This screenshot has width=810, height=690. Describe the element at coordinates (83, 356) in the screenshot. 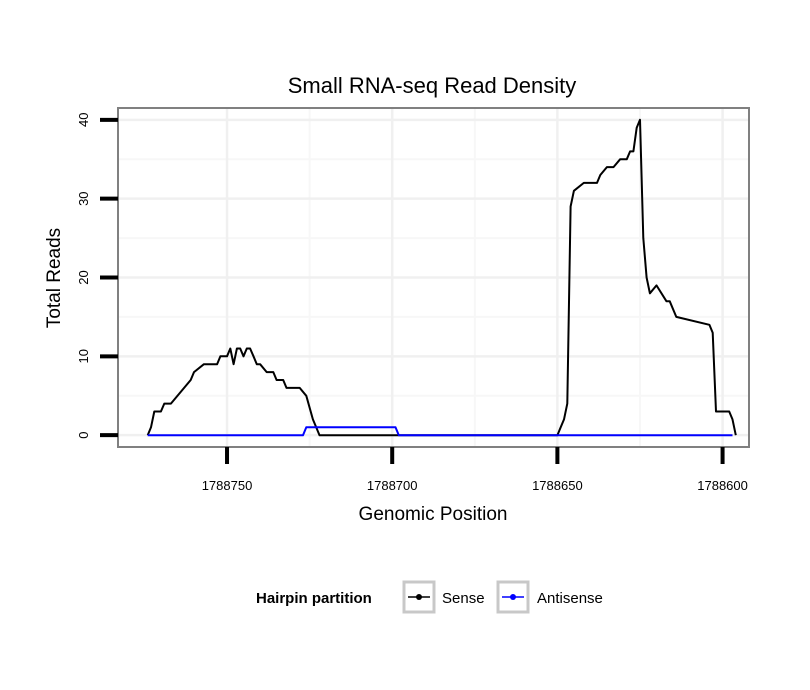

I see `y-tick-label: 10` at that location.